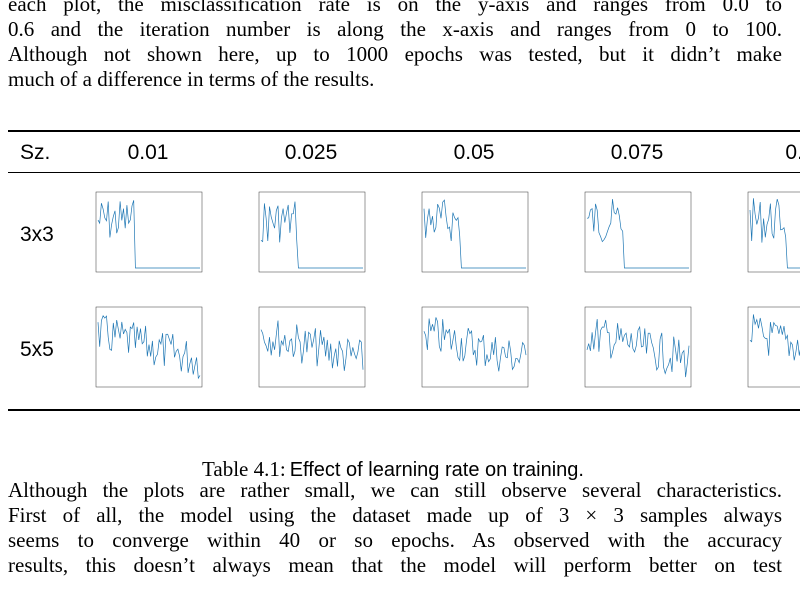 Image resolution: width=800 pixels, height=600 pixels. What do you see at coordinates (404, 172) in the screenshot?
I see `table-mid-rule` at bounding box center [404, 172].